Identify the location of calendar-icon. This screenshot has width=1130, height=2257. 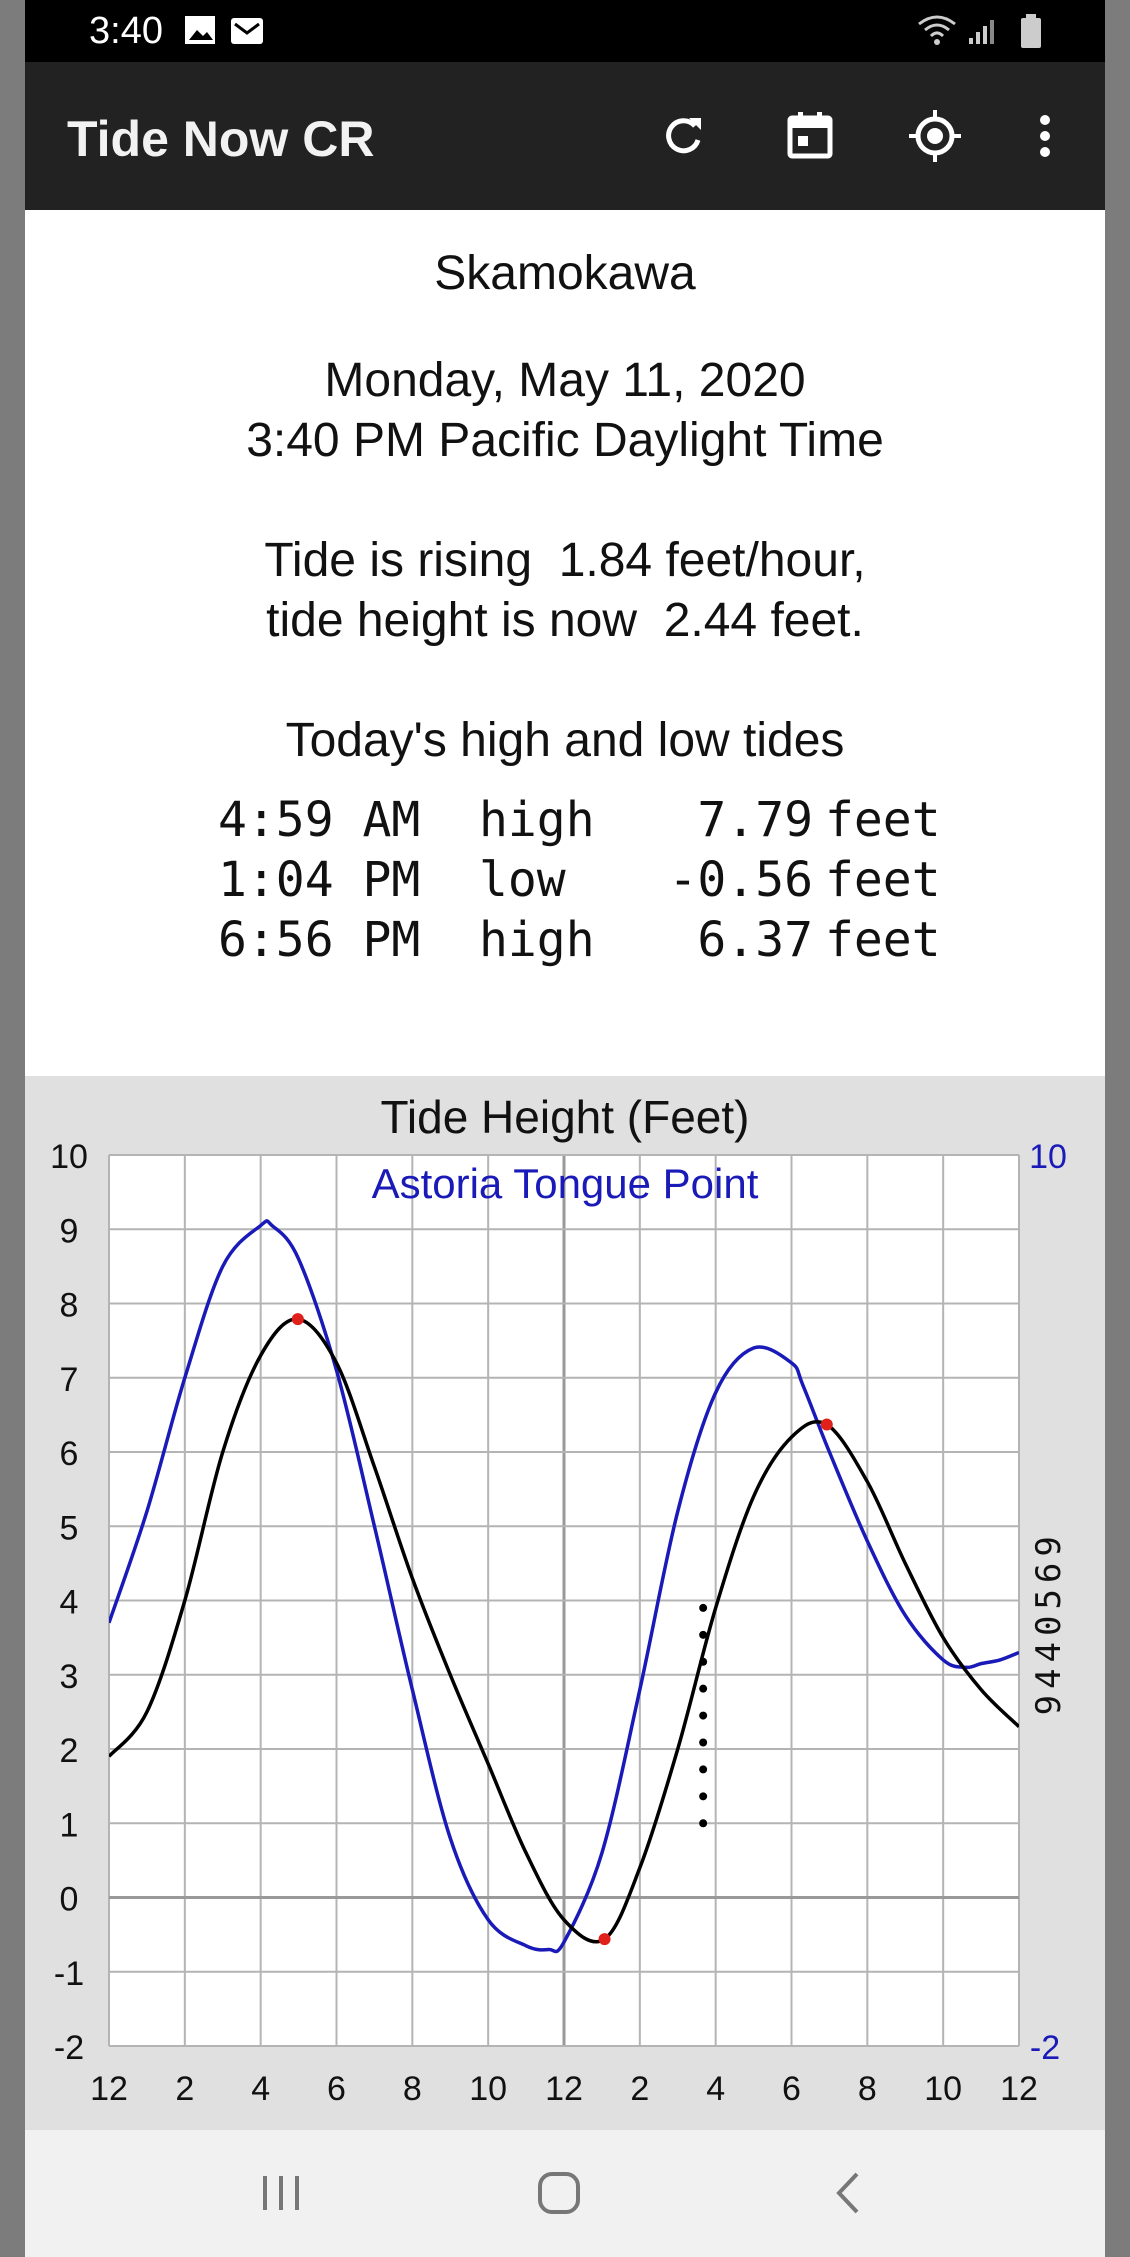
(810, 136).